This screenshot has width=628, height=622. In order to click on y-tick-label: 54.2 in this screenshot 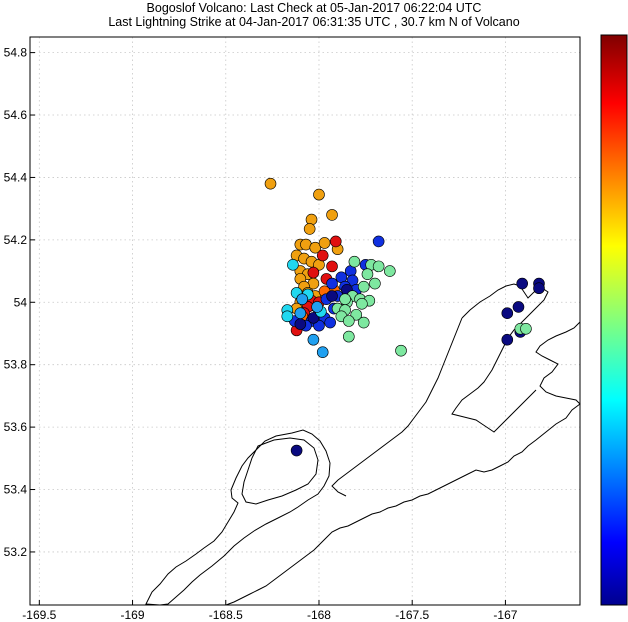, I will do `click(16, 240)`.